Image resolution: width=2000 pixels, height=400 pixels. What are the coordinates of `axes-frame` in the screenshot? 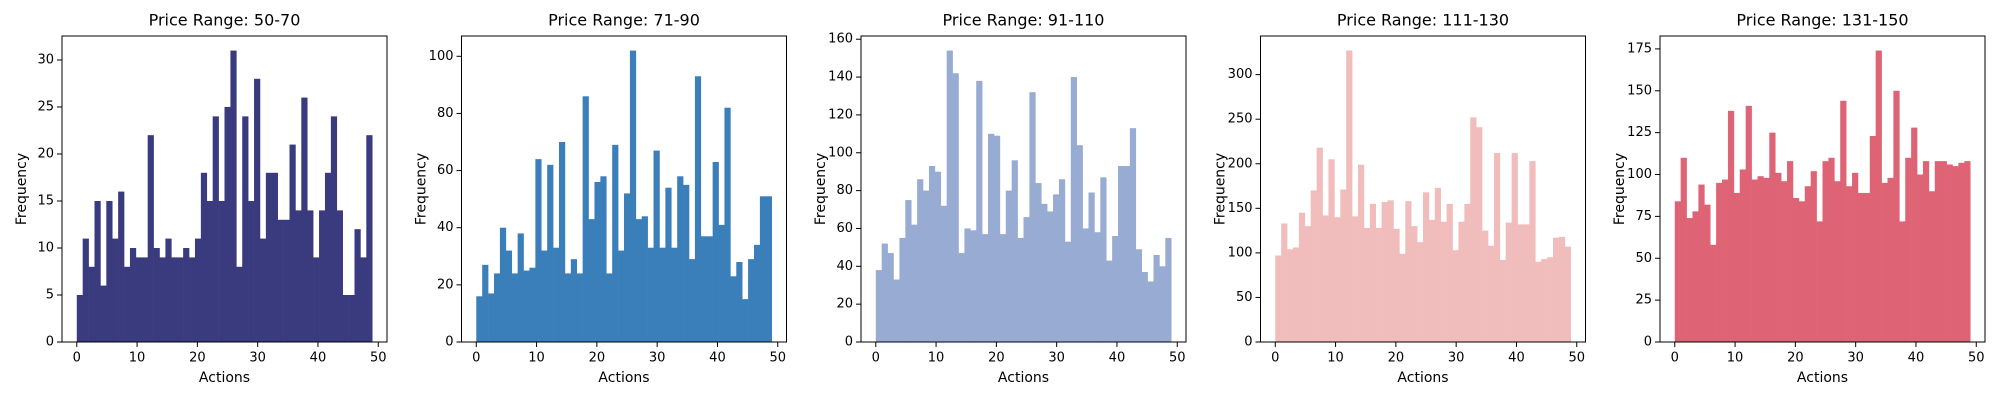 It's located at (1822, 189).